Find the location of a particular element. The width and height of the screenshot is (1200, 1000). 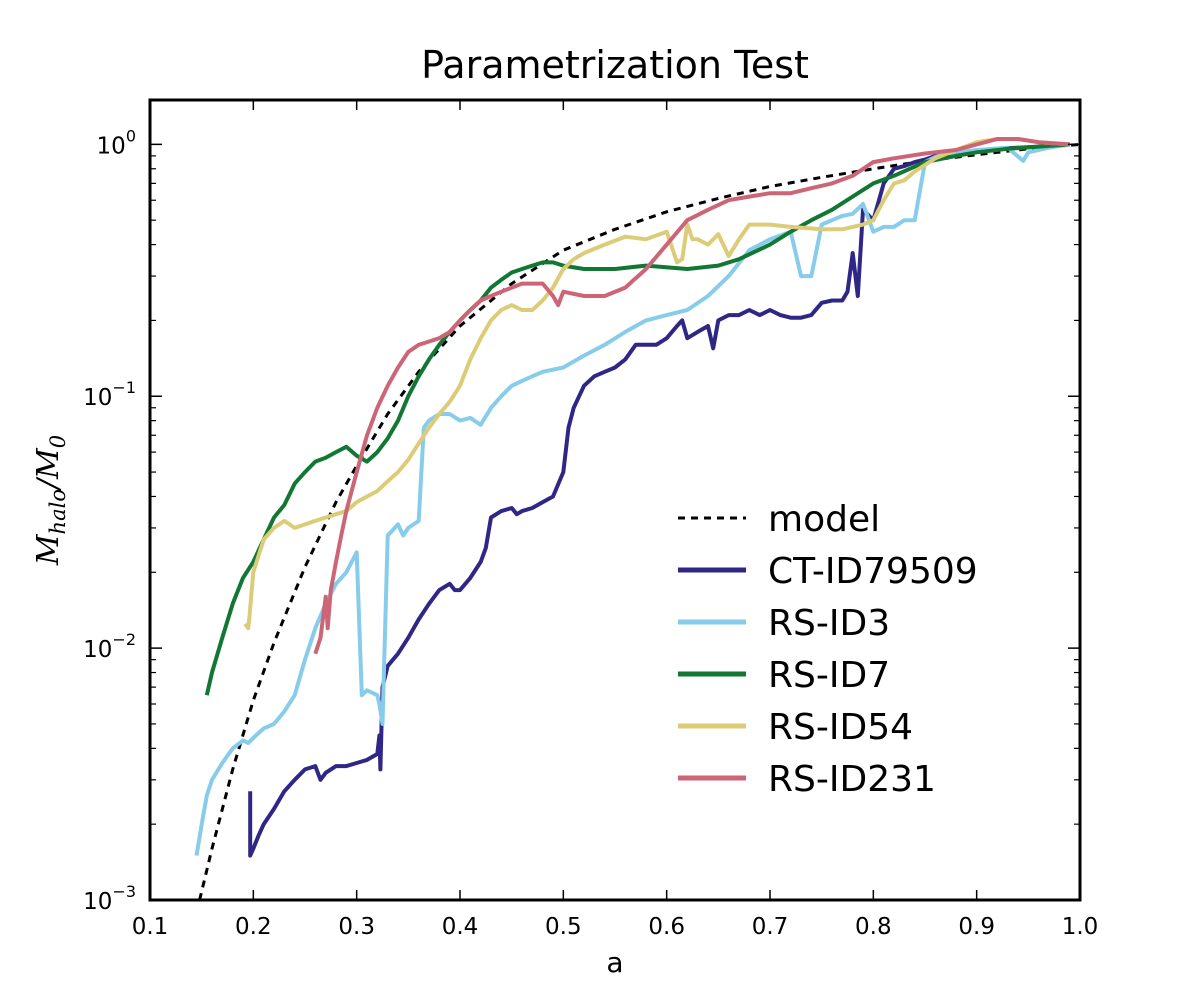

x-tick-label: 0.3 is located at coordinates (356, 927).